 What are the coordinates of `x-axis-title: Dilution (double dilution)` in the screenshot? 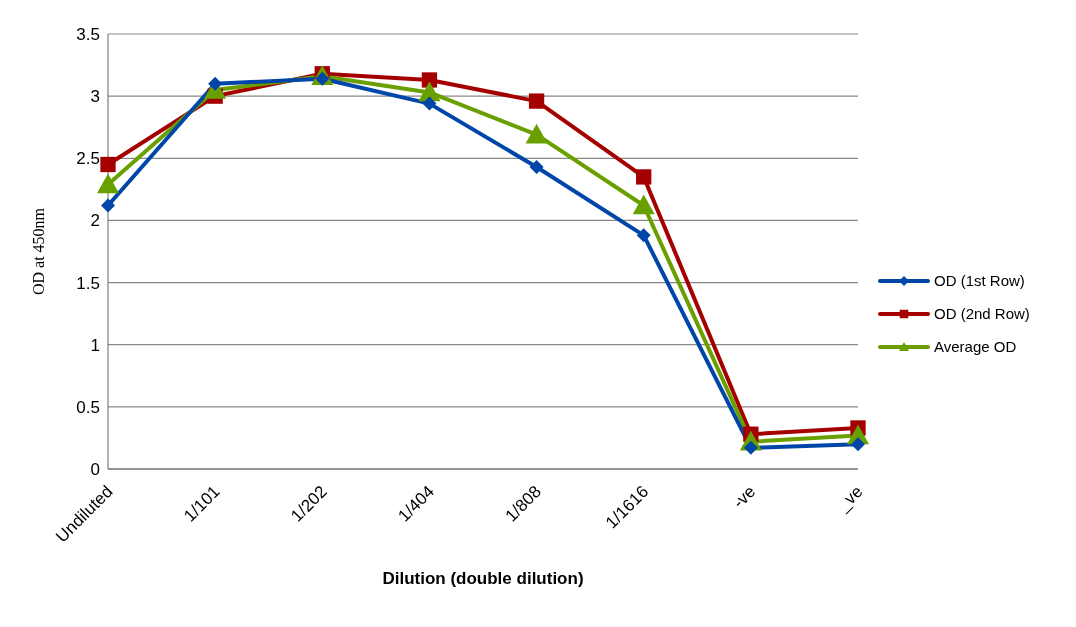 It's located at (483, 578).